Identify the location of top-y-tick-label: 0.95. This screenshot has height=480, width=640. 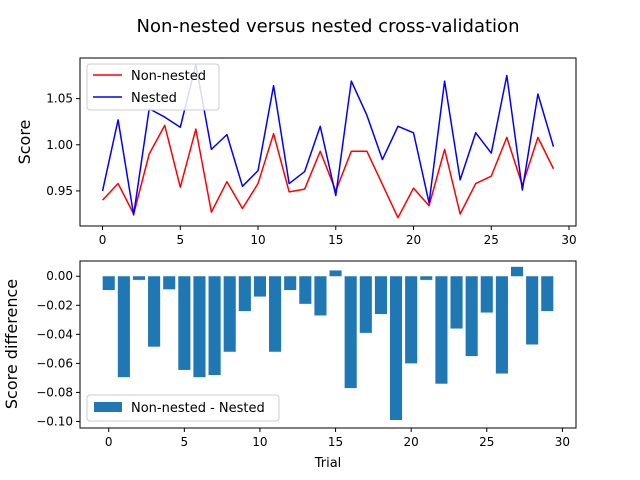
(59, 191).